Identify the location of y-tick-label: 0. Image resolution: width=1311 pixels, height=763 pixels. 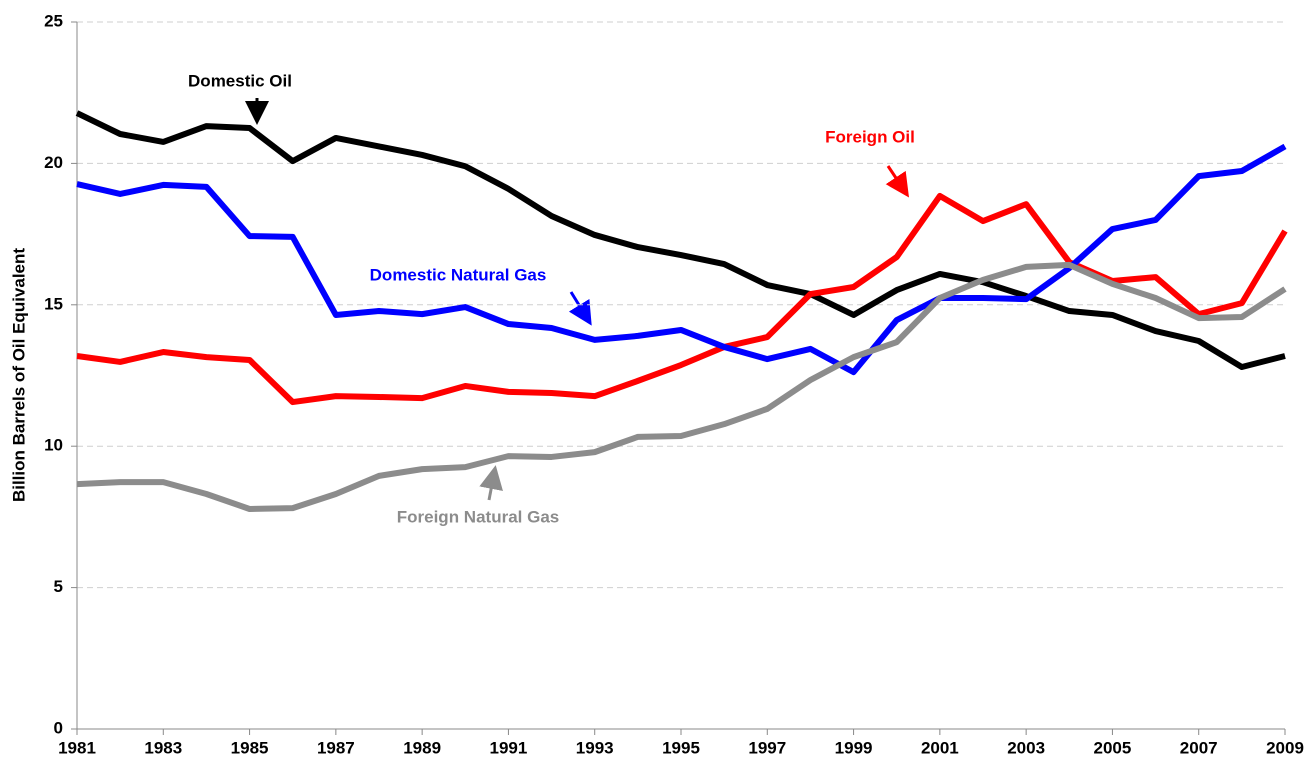
(58, 727).